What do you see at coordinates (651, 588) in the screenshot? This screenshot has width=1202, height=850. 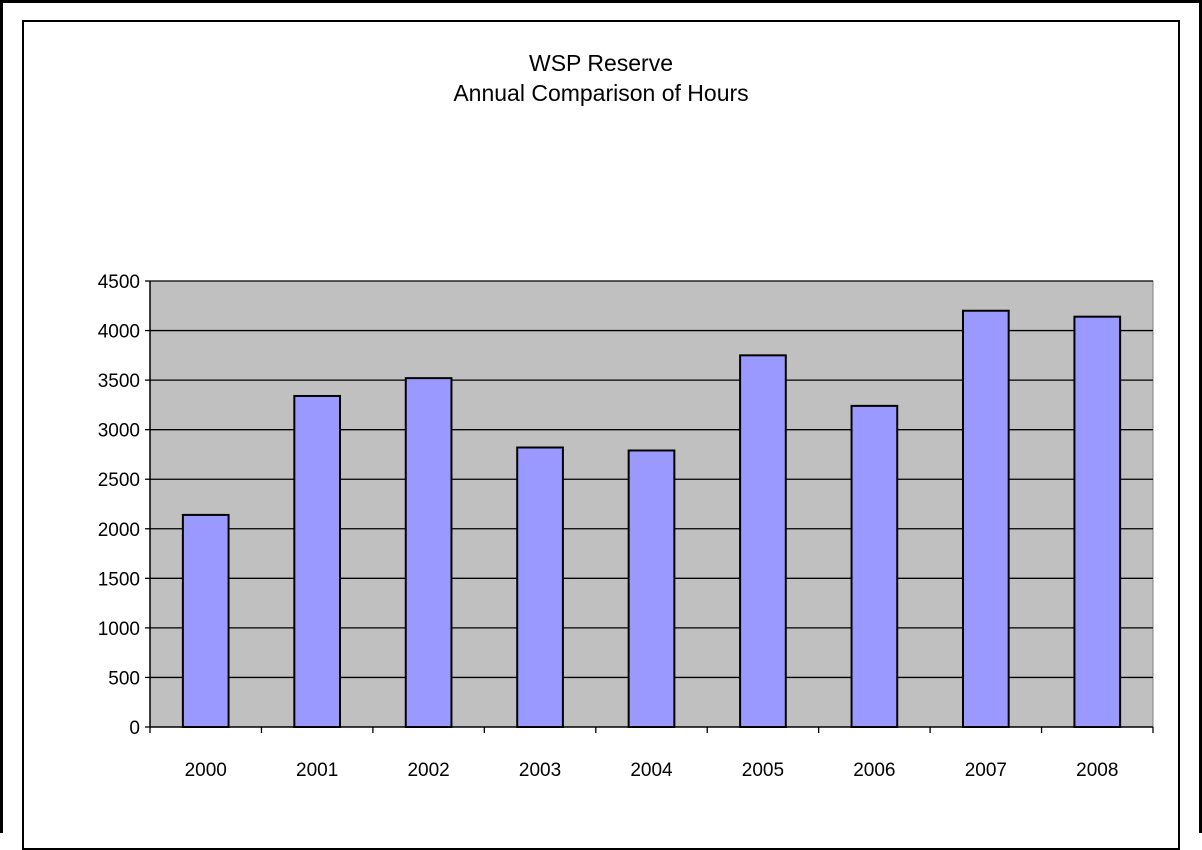 I see `bar-2004` at bounding box center [651, 588].